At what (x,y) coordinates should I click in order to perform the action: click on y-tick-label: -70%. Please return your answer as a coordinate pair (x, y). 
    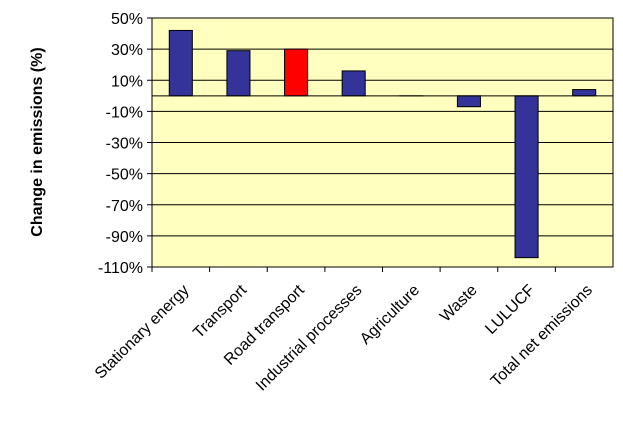
    Looking at the image, I should click on (124, 206).